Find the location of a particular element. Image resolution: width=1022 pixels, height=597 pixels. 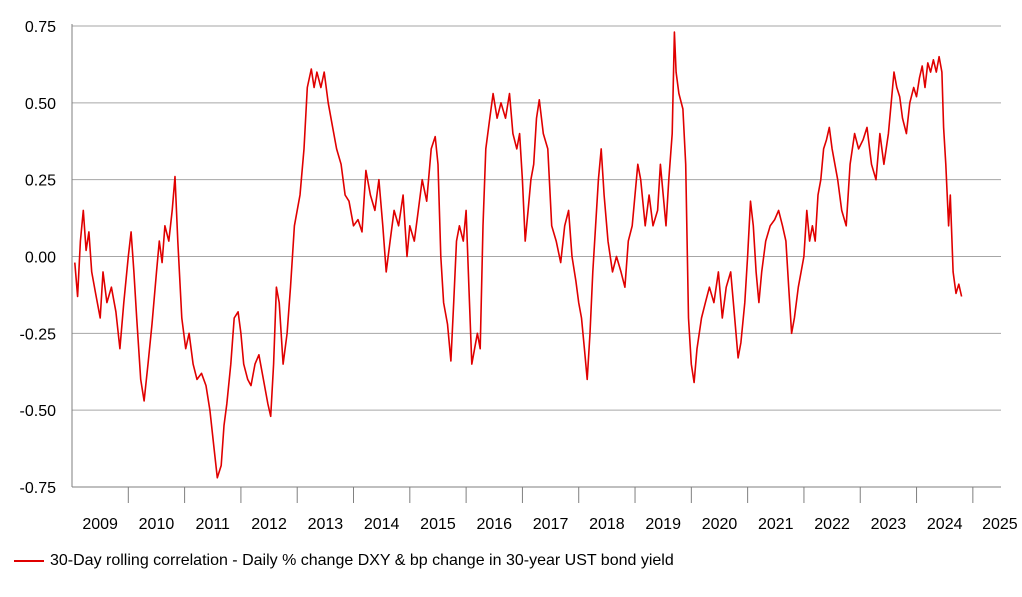

x-tick-label: 2013 is located at coordinates (326, 524).